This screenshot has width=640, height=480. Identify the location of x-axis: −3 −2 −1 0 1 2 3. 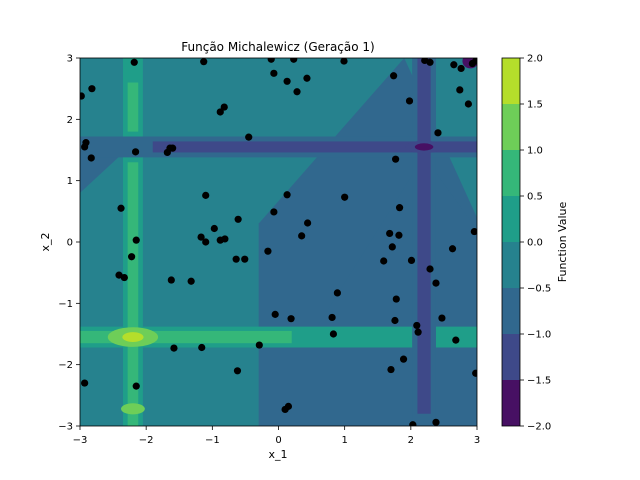
(276, 436).